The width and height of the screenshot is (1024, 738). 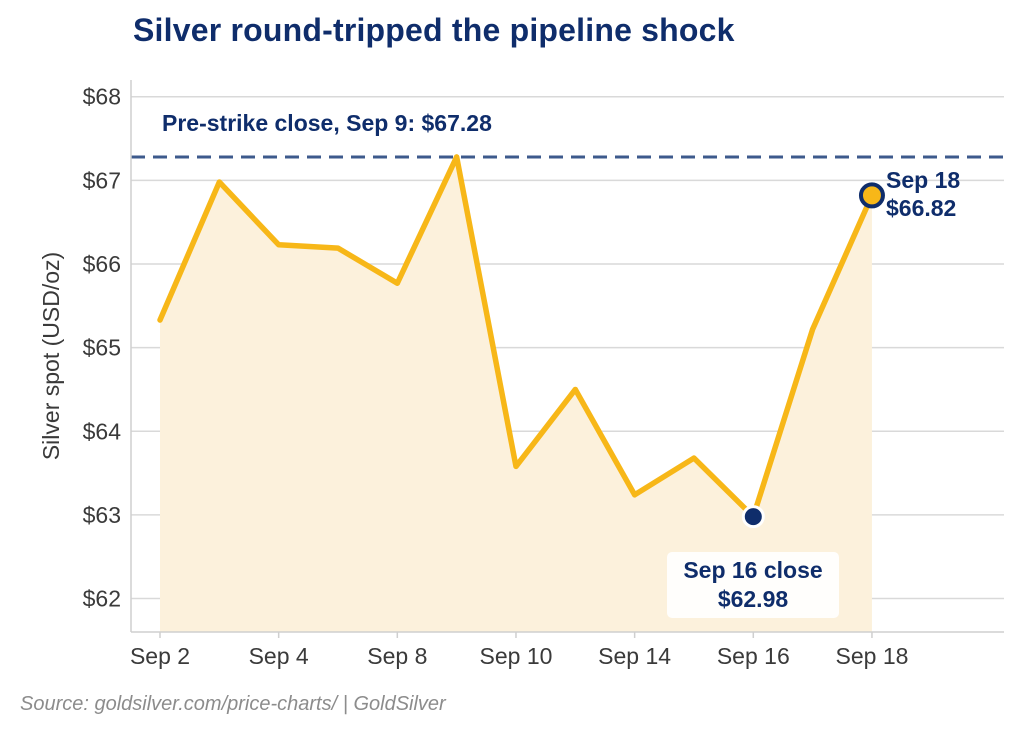 What do you see at coordinates (102, 431) in the screenshot?
I see `y-tick-label: $64` at bounding box center [102, 431].